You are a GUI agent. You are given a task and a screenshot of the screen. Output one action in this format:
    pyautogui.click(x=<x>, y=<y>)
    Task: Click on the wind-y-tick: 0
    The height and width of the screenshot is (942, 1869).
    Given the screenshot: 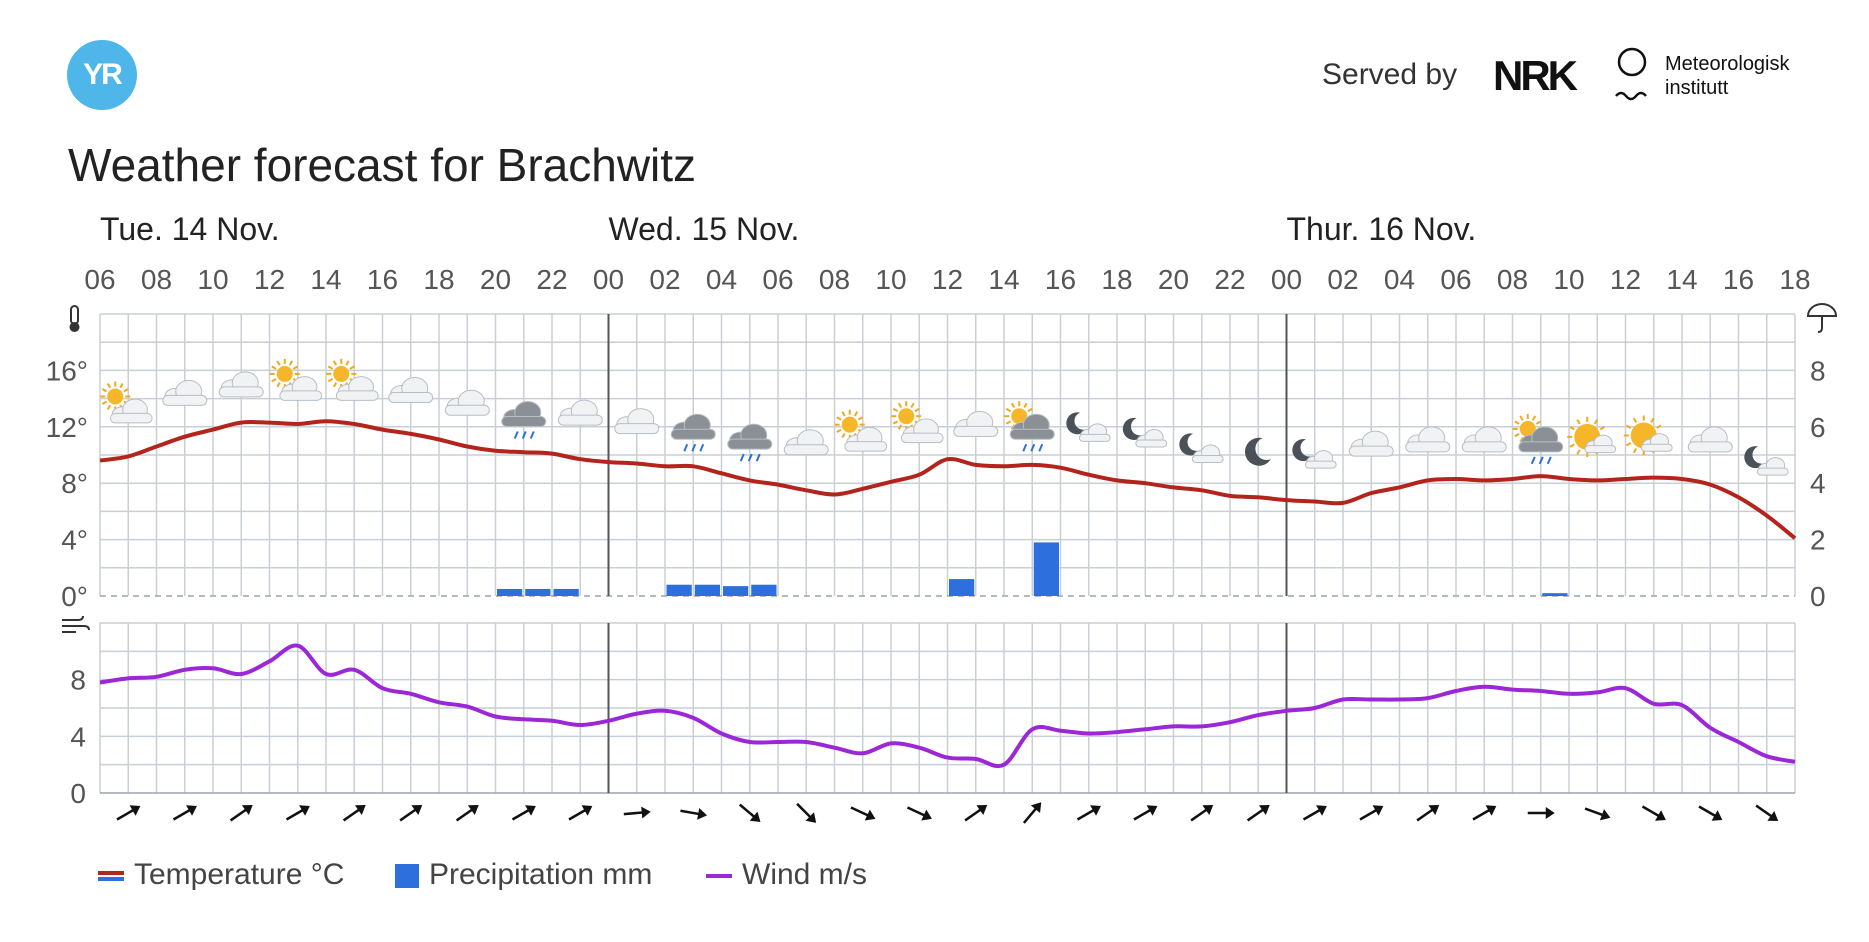 What is the action you would take?
    pyautogui.click(x=78, y=793)
    